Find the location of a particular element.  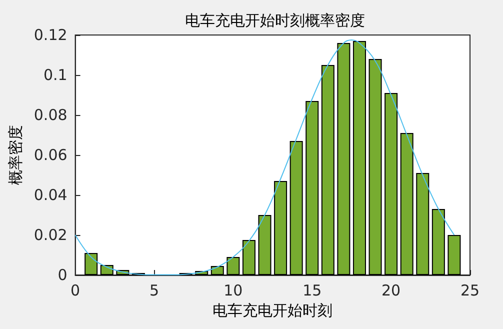

y-tick-label: 0.06 is located at coordinates (51, 155).